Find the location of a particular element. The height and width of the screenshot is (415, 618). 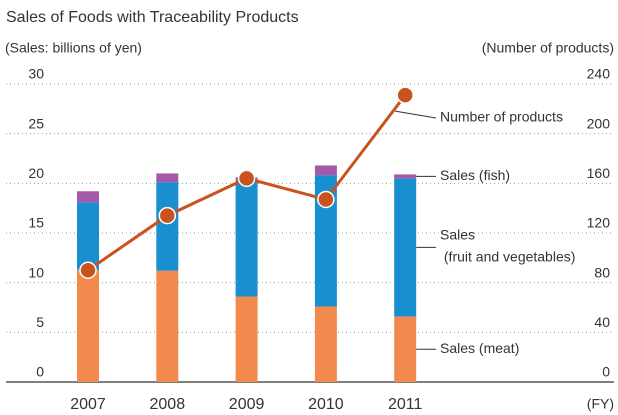

x-tick-label: 2007 is located at coordinates (88, 404).